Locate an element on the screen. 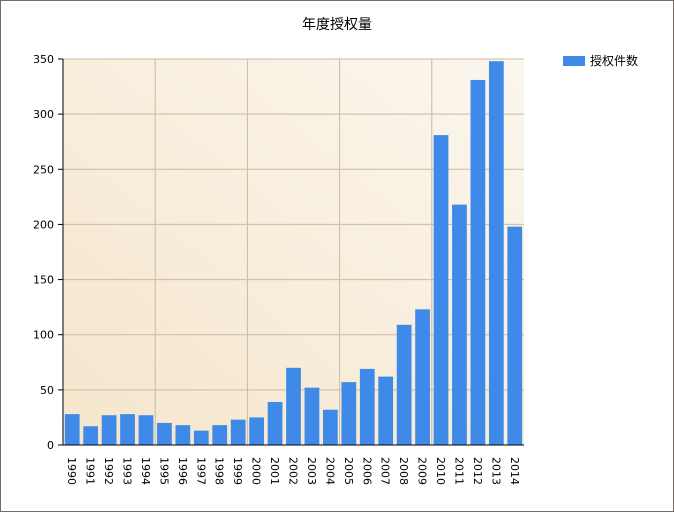 Image resolution: width=674 pixels, height=512 pixels. x-tick-label: 2002 is located at coordinates (293, 471).